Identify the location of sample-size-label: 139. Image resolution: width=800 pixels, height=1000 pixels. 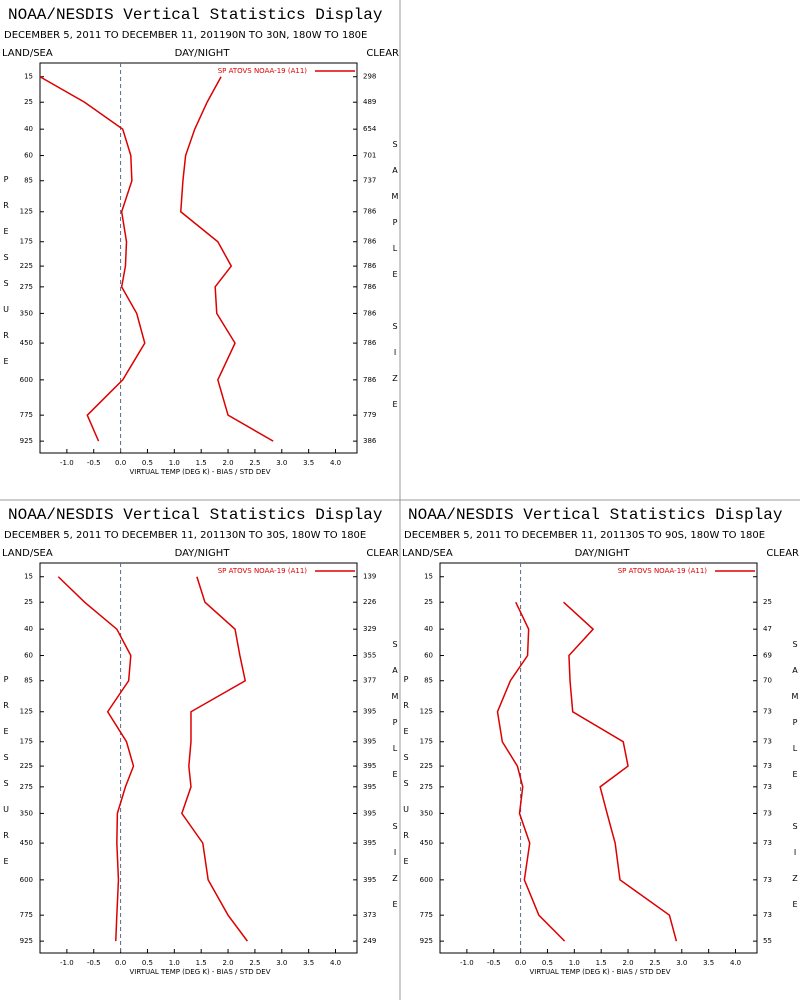
(369, 577).